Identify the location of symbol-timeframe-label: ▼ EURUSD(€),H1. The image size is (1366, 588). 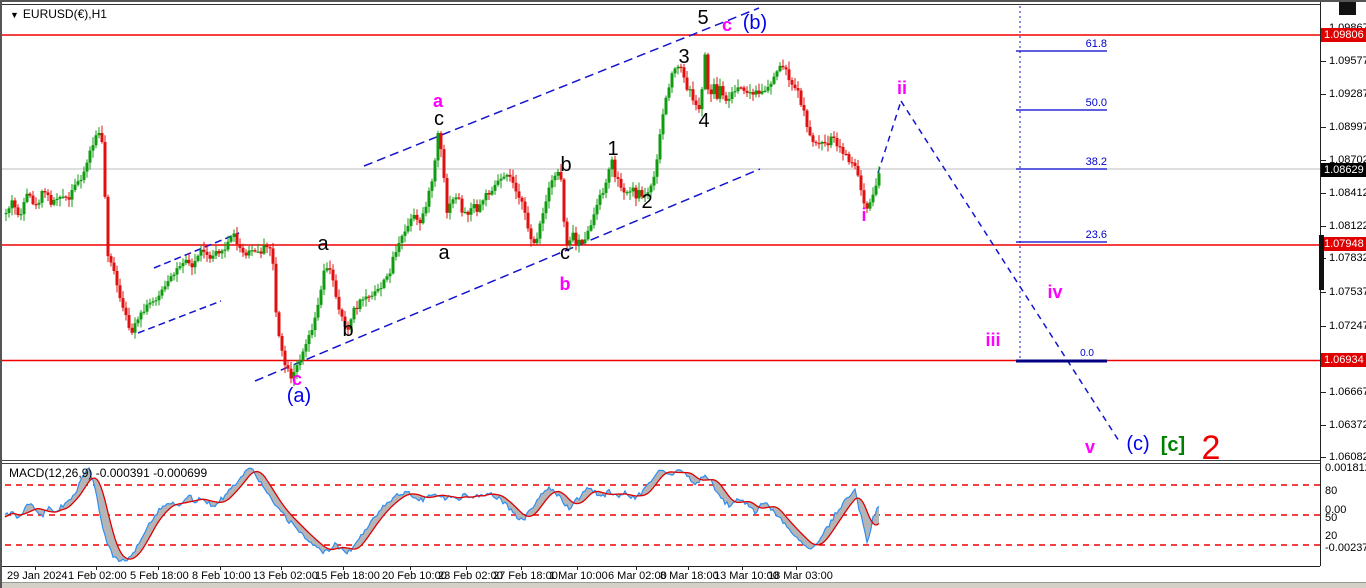
(58, 14).